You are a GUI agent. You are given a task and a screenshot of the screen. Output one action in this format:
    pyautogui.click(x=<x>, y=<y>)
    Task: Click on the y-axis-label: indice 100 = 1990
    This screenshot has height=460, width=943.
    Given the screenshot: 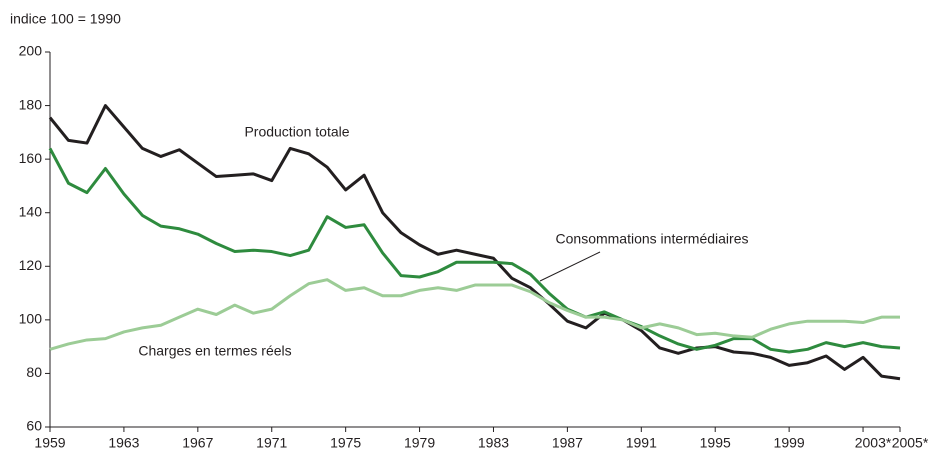 What is the action you would take?
    pyautogui.click(x=65, y=19)
    